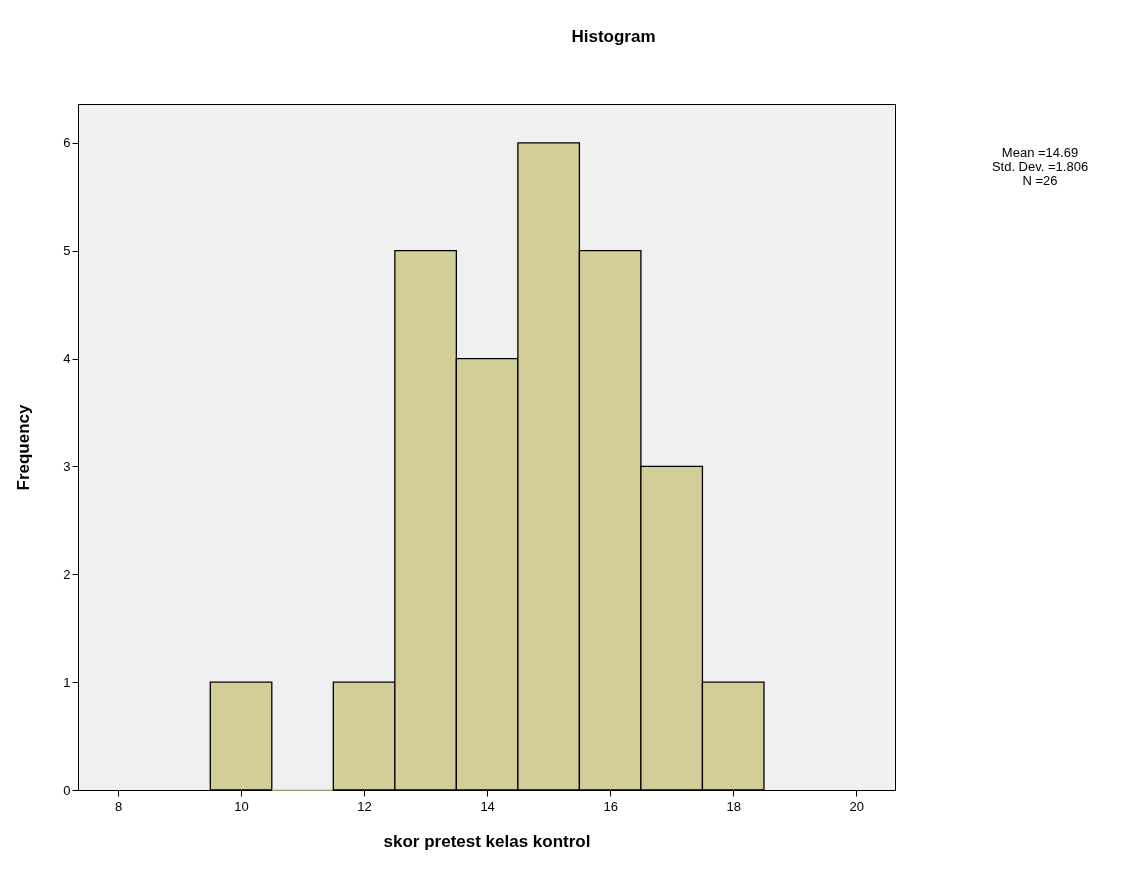 Image resolution: width=1122 pixels, height=882 pixels. What do you see at coordinates (1040, 180) in the screenshot?
I see `text: N =26` at bounding box center [1040, 180].